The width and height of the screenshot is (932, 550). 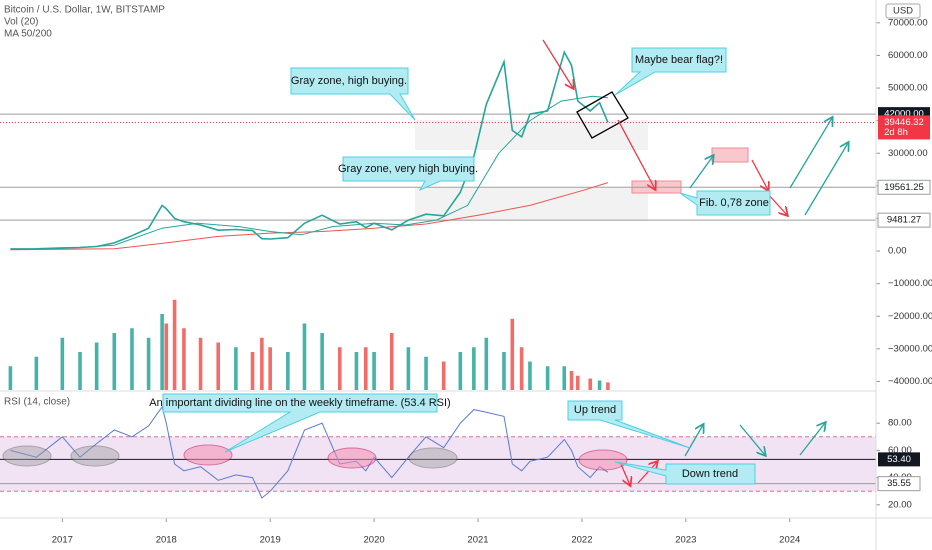 What do you see at coordinates (730, 155) in the screenshot?
I see `target-box` at bounding box center [730, 155].